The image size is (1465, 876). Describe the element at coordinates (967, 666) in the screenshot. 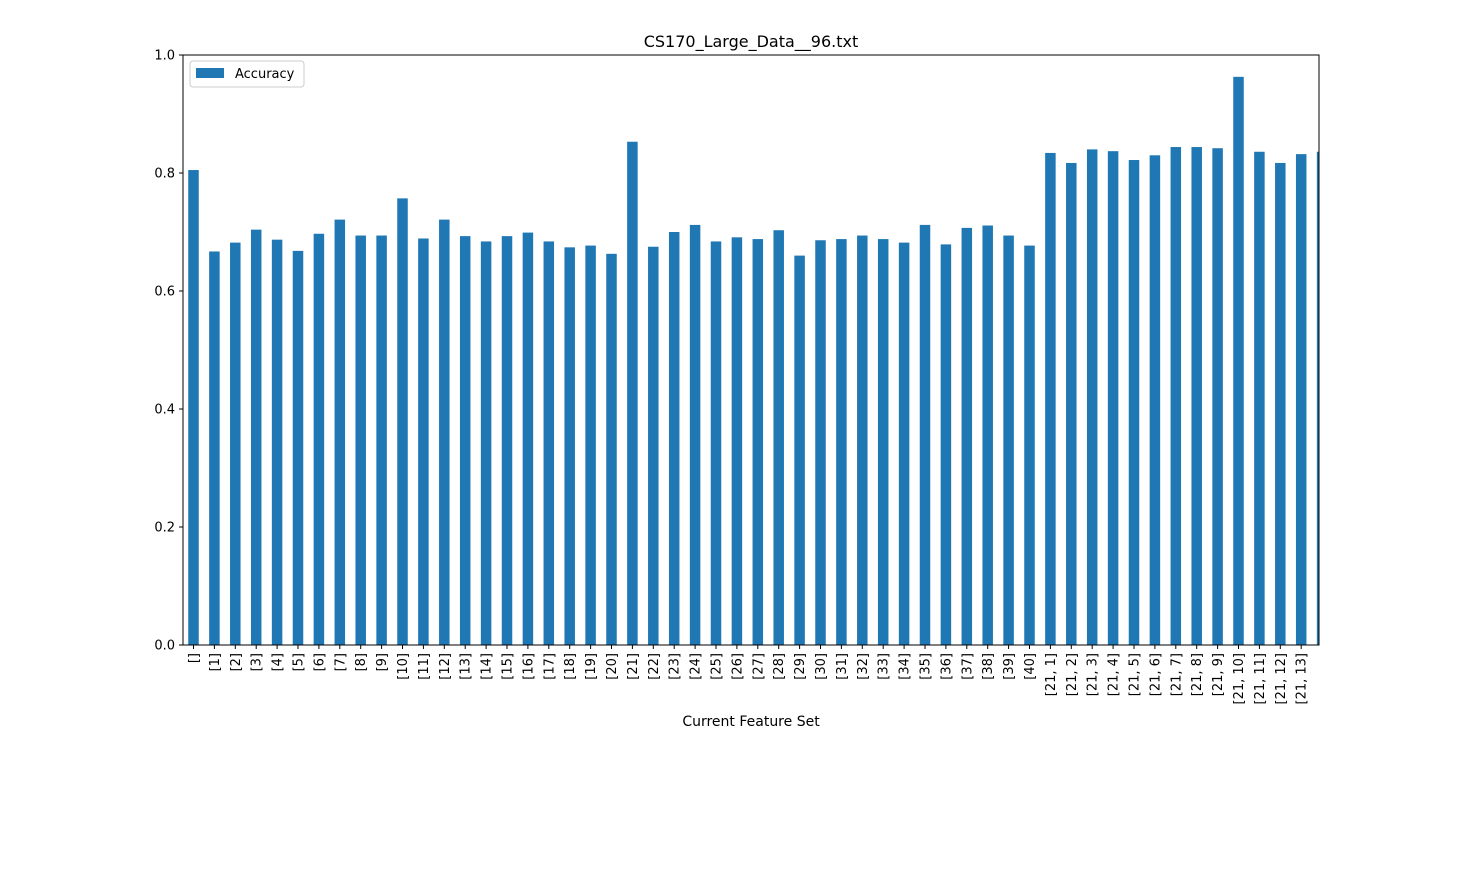

I see `x-tick-label-37: [37]` at that location.